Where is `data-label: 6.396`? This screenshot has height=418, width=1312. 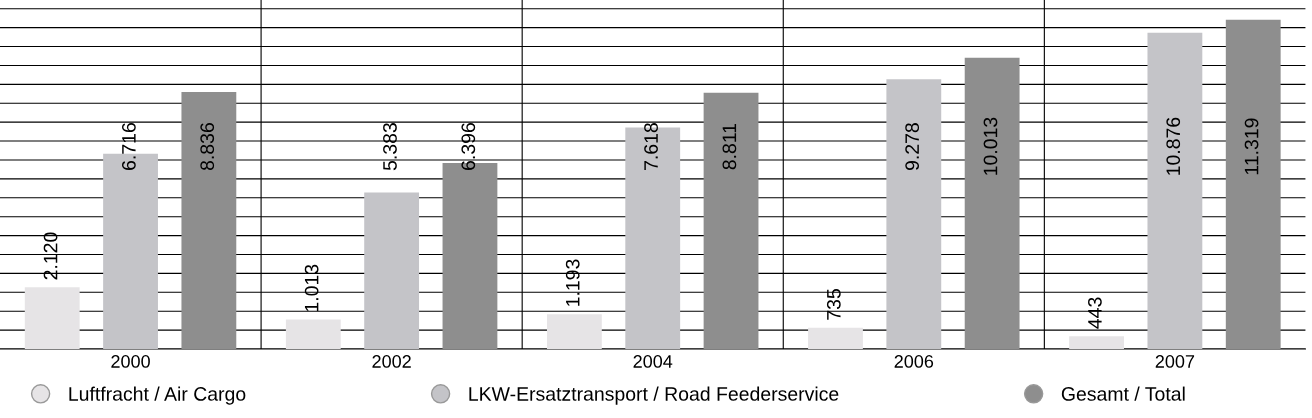
data-label: 6.396 is located at coordinates (468, 146).